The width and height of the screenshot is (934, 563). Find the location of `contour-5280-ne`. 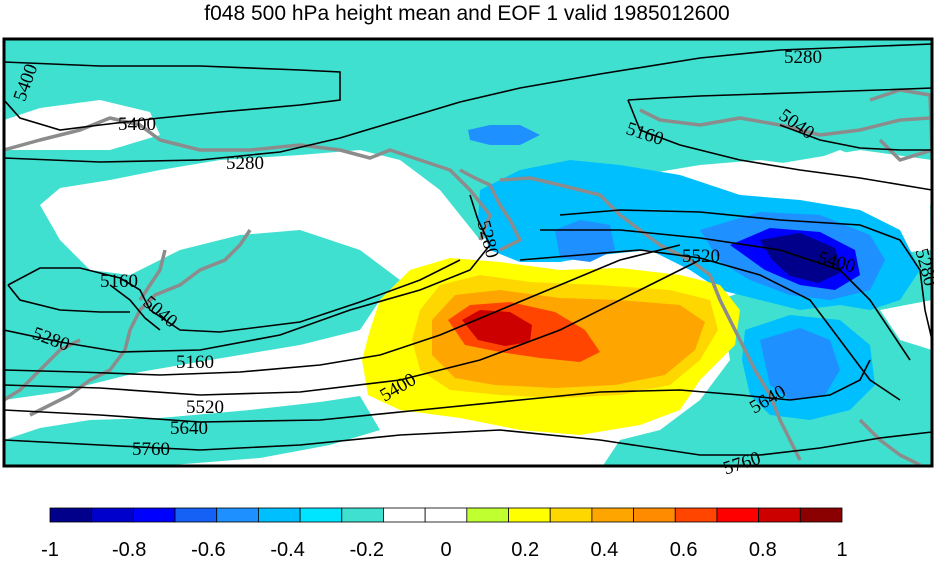

contour-5280-ne is located at coordinates (745, 275).